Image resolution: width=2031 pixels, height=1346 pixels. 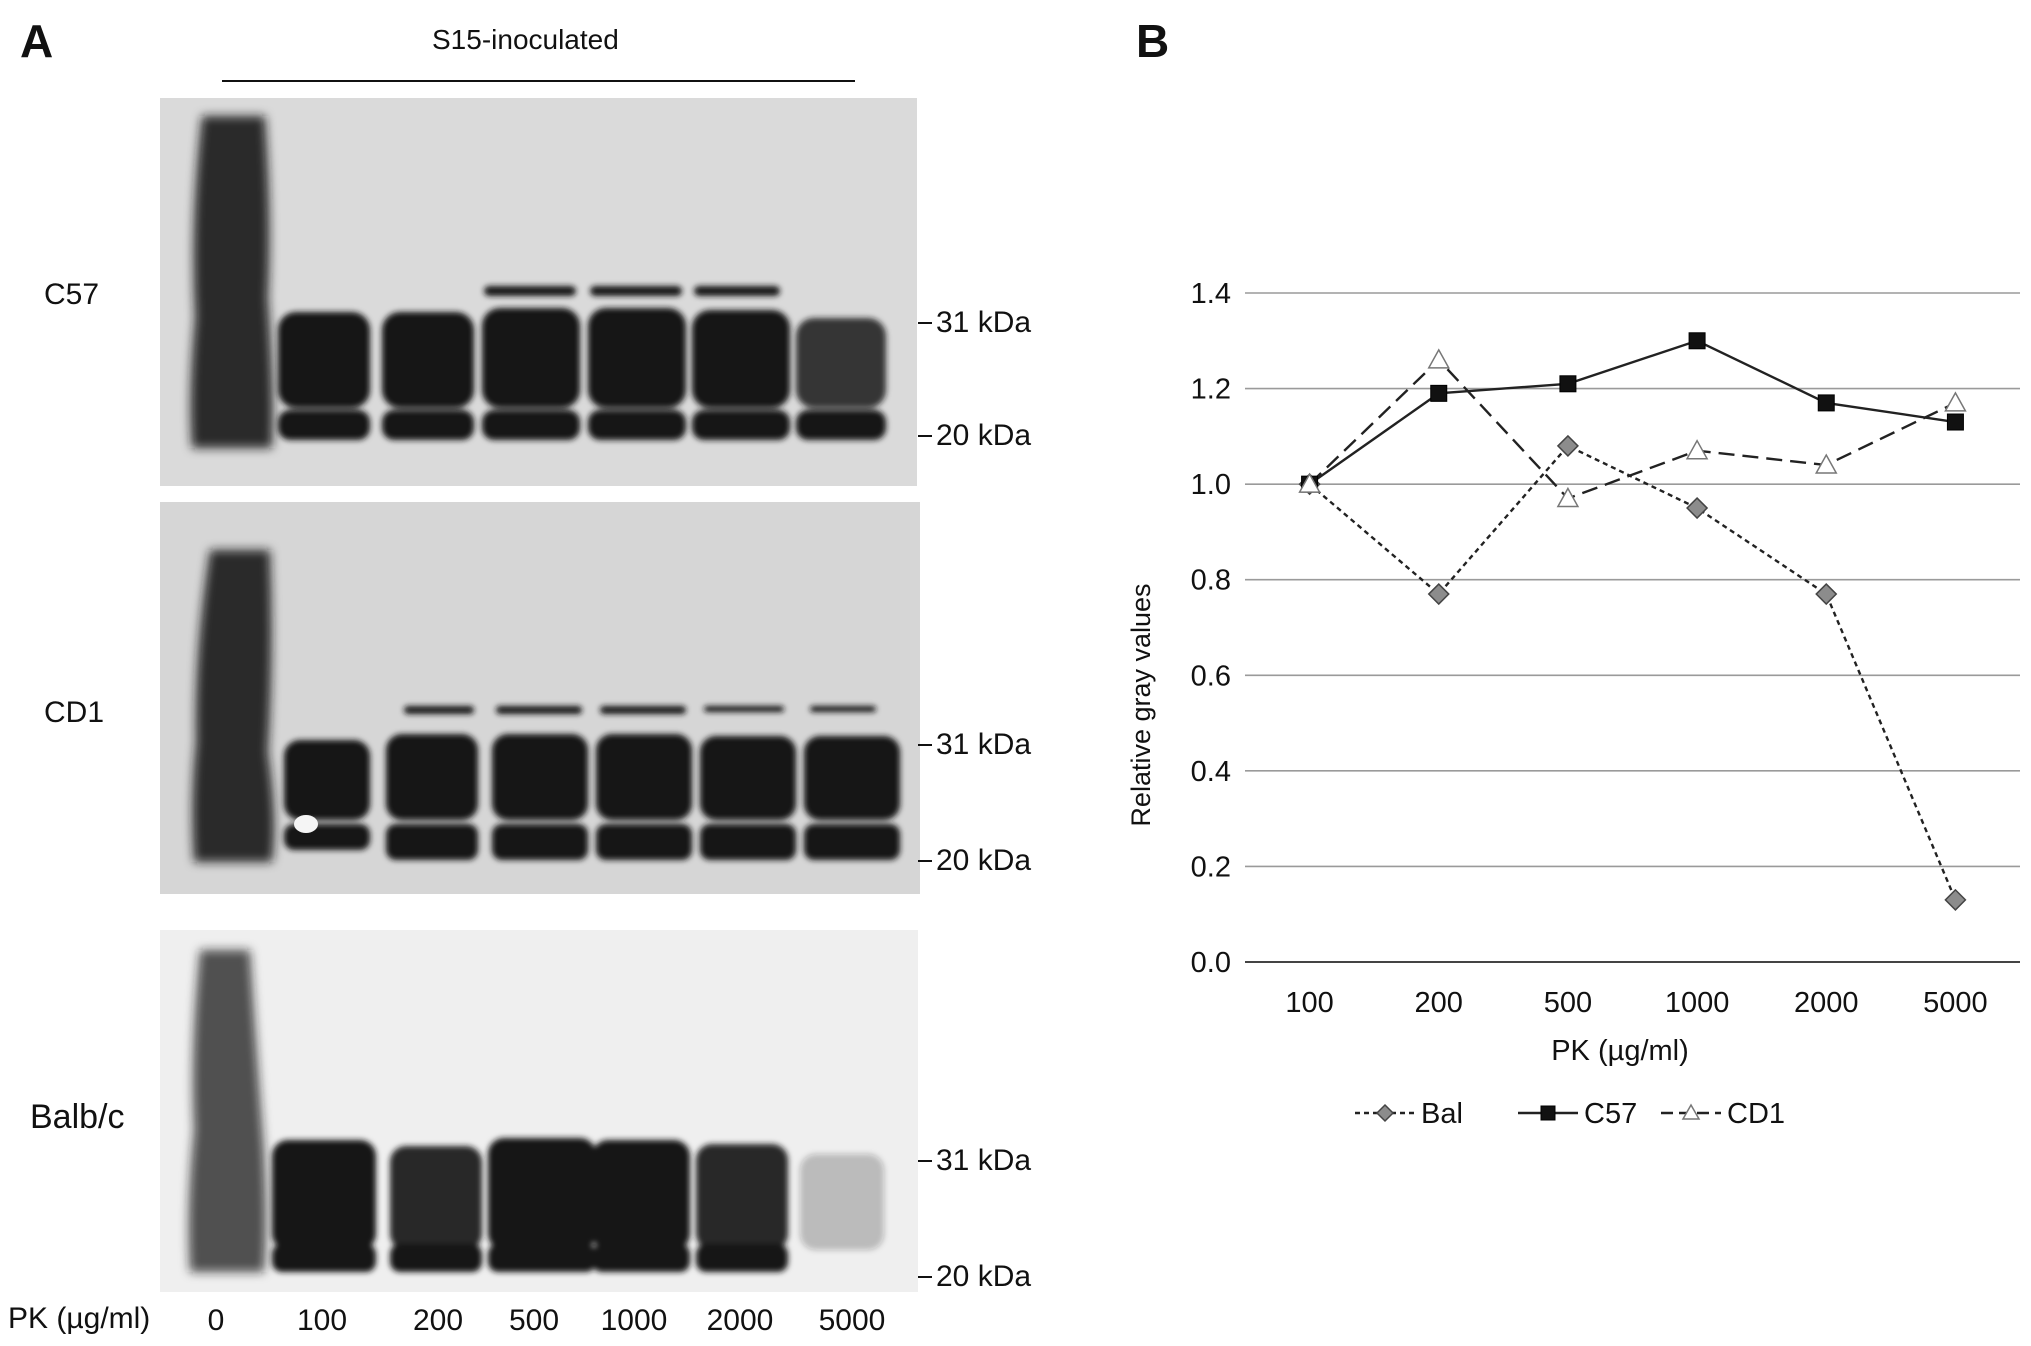 What do you see at coordinates (925, 1277) in the screenshot?
I see `marker-tick-20kda-balbc` at bounding box center [925, 1277].